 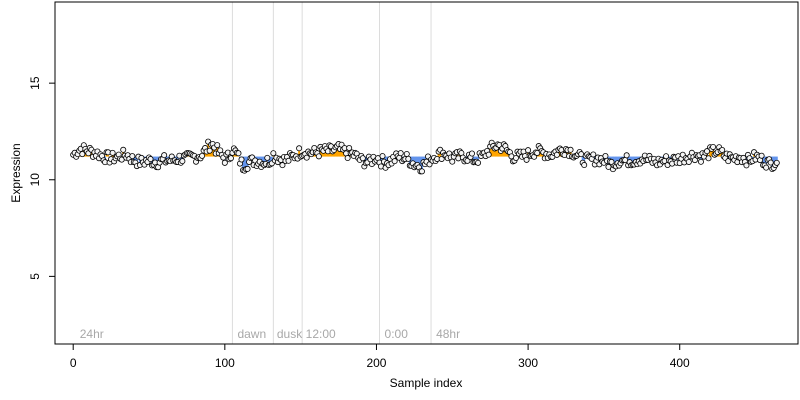 I want to click on y-axis: 5 10 15, so click(x=42, y=178).